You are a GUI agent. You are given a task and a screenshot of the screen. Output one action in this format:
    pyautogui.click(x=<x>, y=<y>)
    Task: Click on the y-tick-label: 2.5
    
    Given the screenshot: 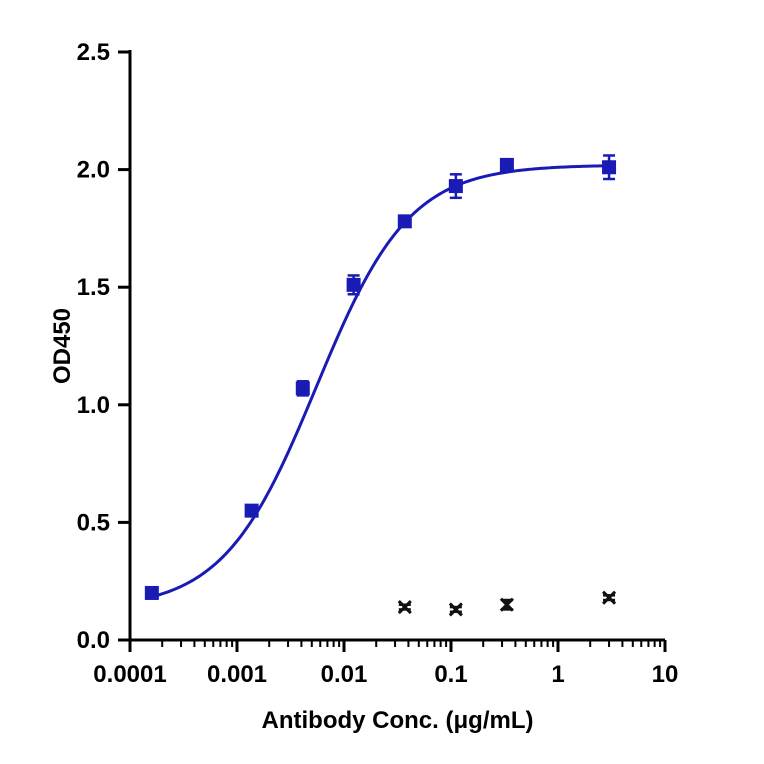 What is the action you would take?
    pyautogui.click(x=93, y=52)
    